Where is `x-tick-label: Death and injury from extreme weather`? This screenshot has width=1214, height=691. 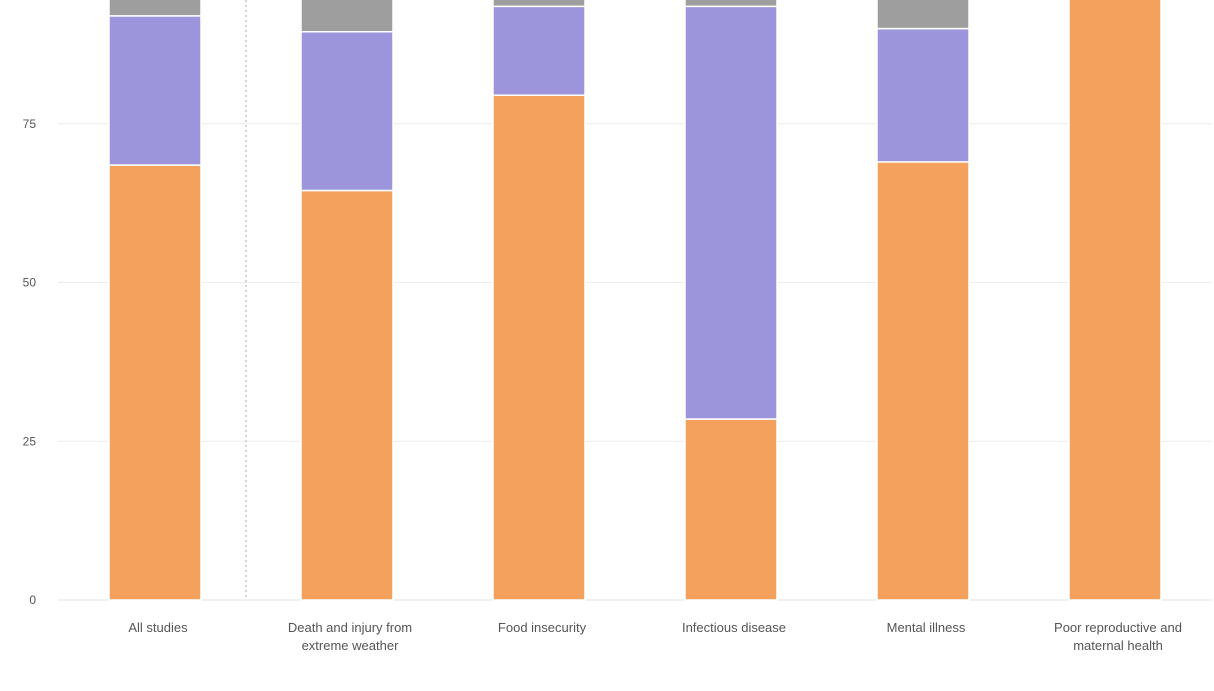 x-tick-label: Death and injury from extreme weather is located at coordinates (350, 636).